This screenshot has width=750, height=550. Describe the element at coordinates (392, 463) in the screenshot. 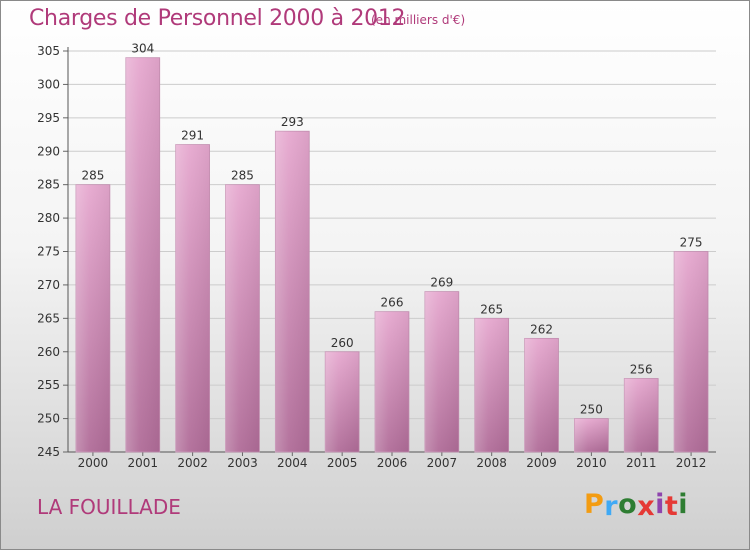

I see `x-tick-label-2006: 2006` at that location.